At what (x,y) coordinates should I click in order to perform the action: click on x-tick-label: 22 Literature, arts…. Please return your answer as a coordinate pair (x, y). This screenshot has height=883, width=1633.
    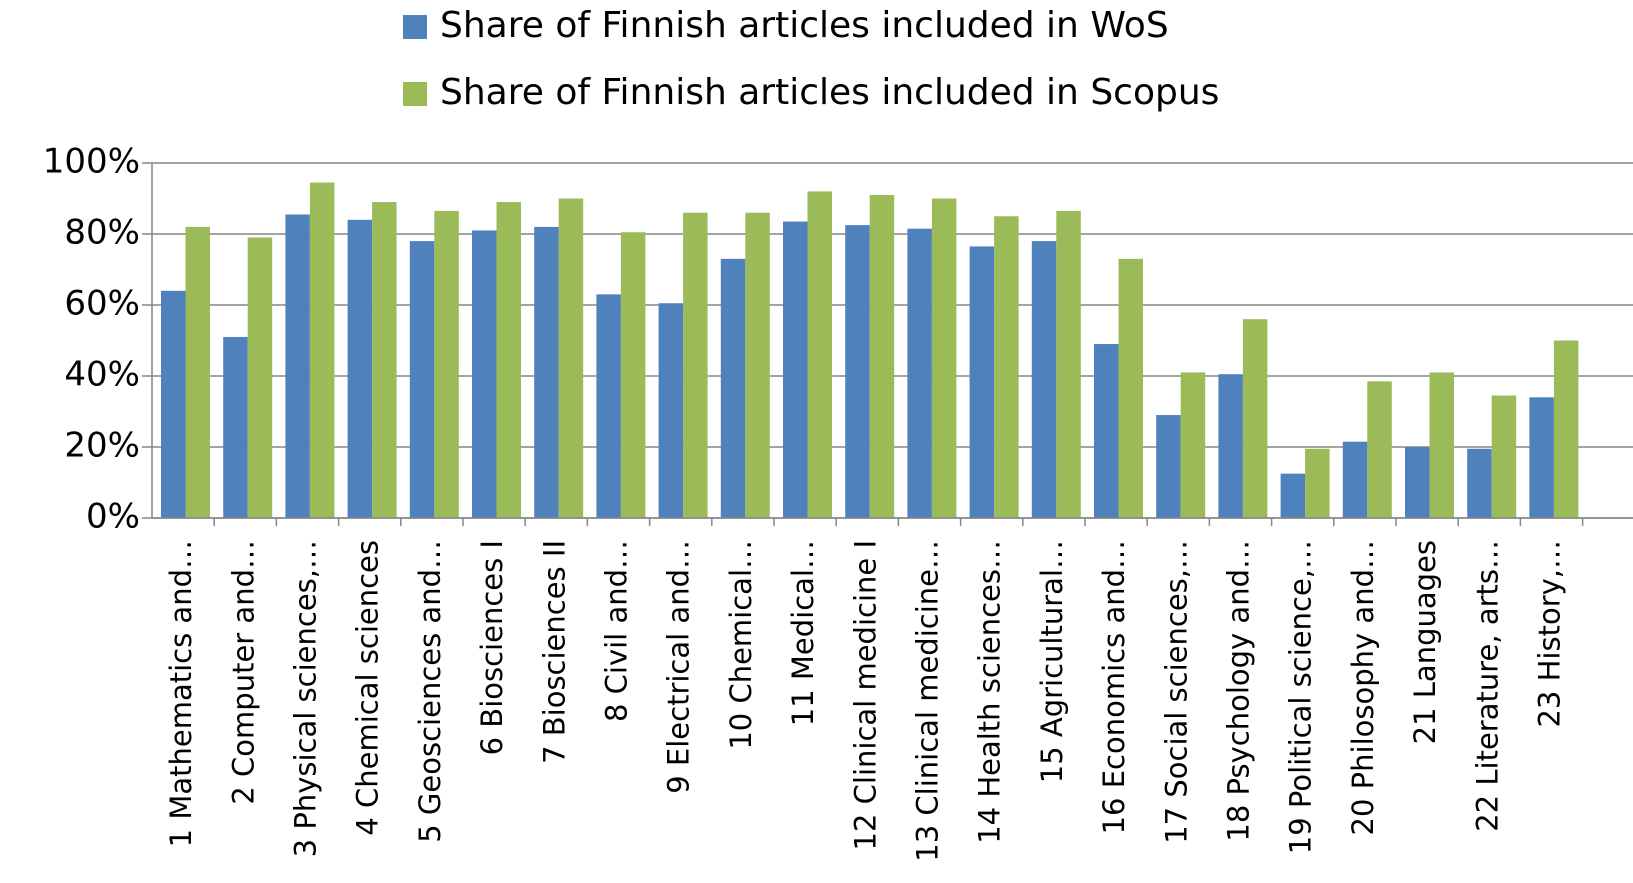
    Looking at the image, I should click on (1487, 686).